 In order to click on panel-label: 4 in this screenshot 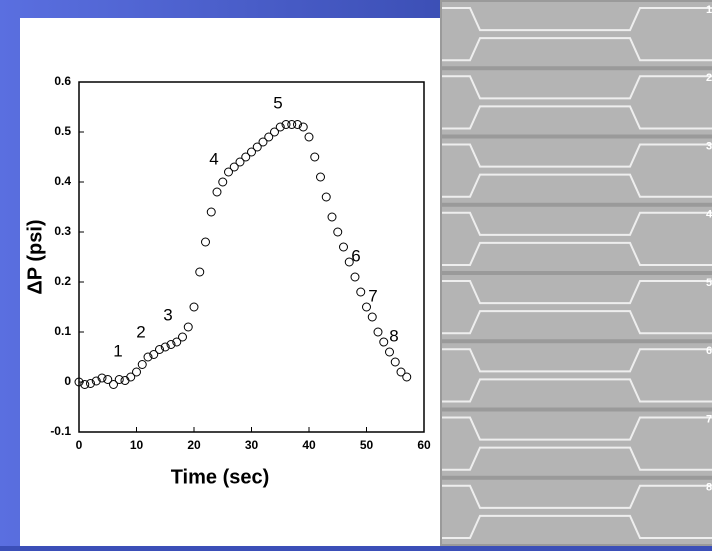, I will do `click(709, 215)`.